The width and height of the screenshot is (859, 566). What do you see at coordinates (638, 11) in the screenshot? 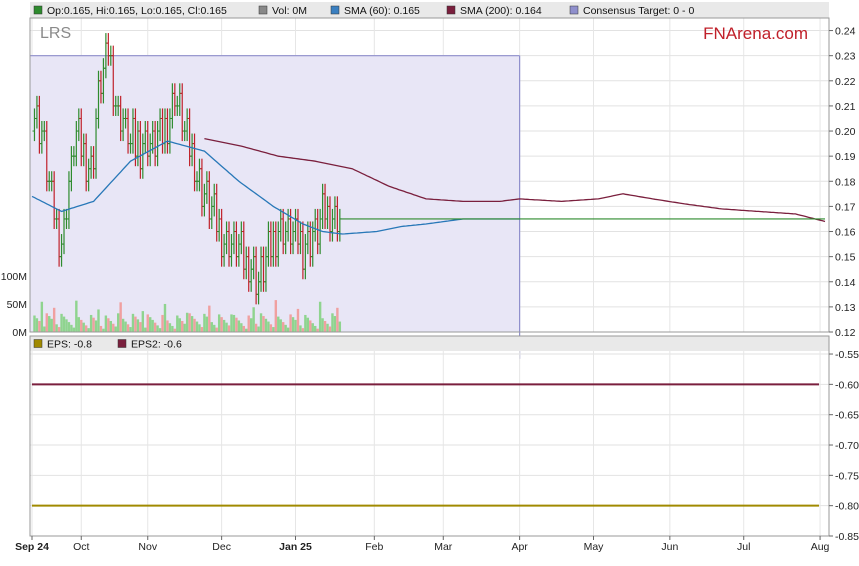
I see `legend-consensus: Consensus Target: 0 - 0` at bounding box center [638, 11].